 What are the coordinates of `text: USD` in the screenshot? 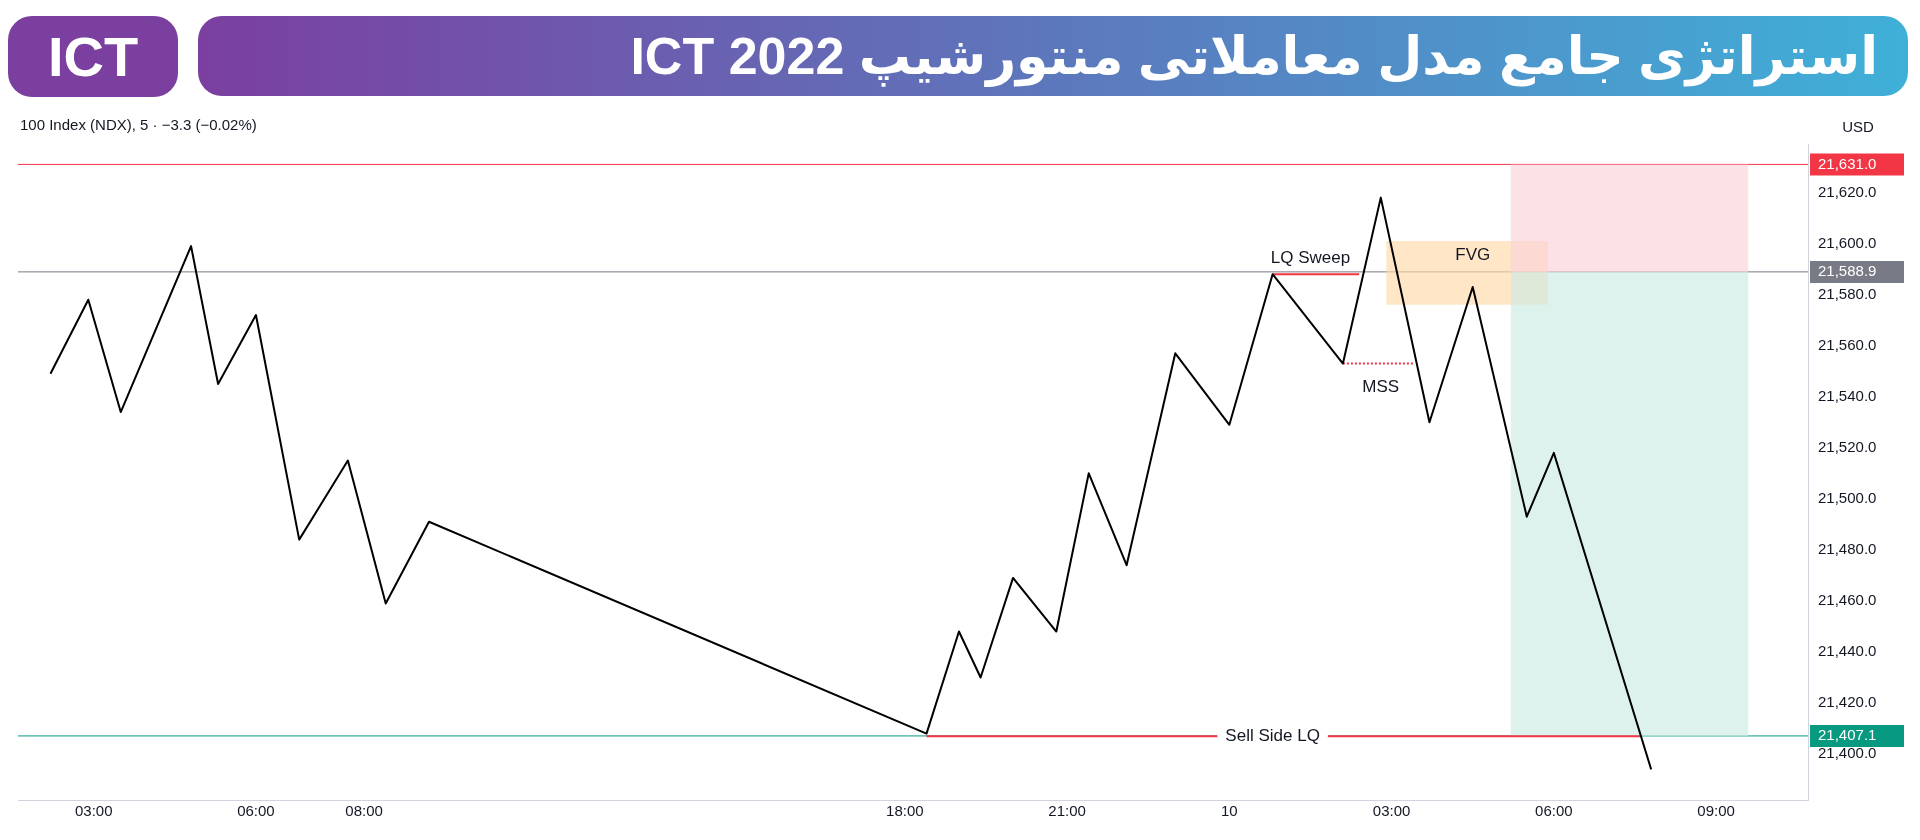 It's located at (1858, 127).